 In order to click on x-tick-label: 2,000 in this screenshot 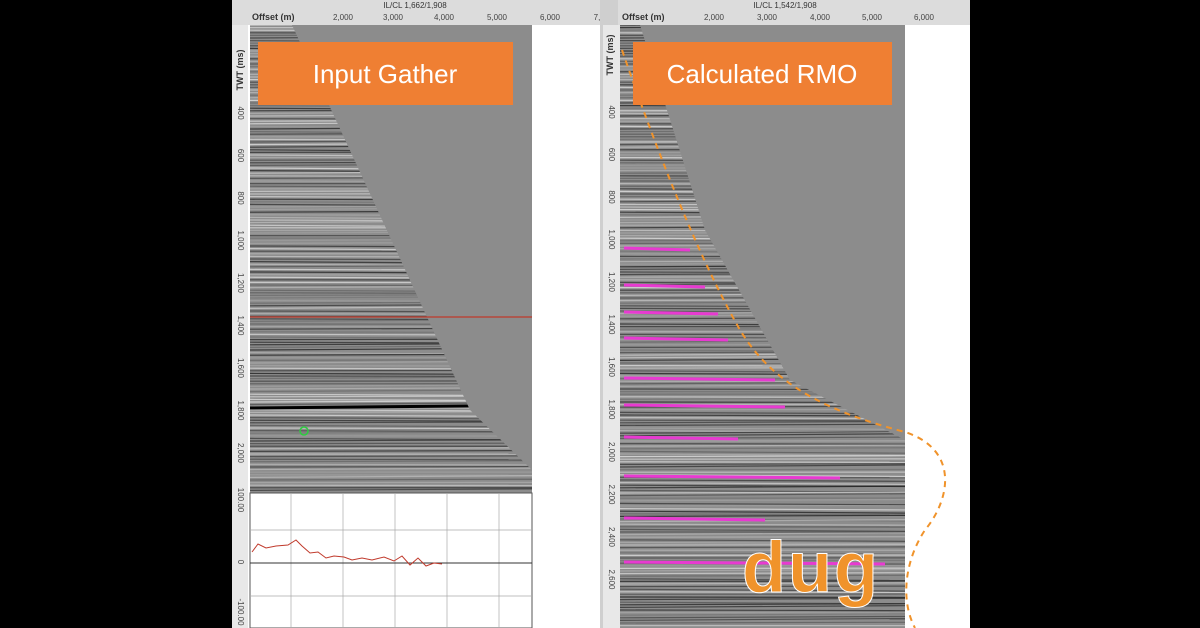, I will do `click(343, 17)`.